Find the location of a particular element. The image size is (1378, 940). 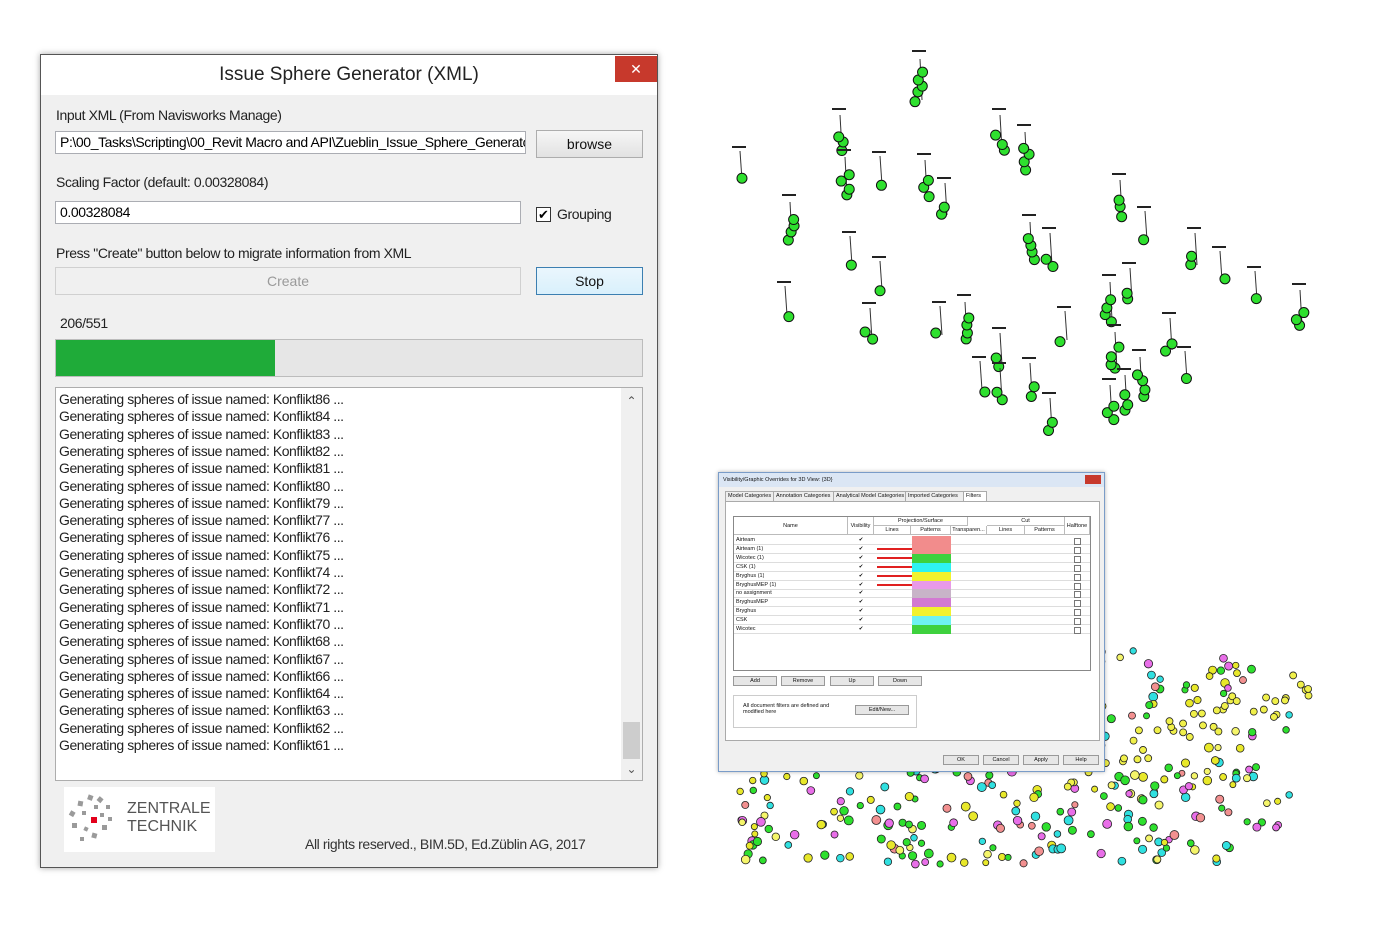

revit-row-name: no assignment is located at coordinates (754, 593).